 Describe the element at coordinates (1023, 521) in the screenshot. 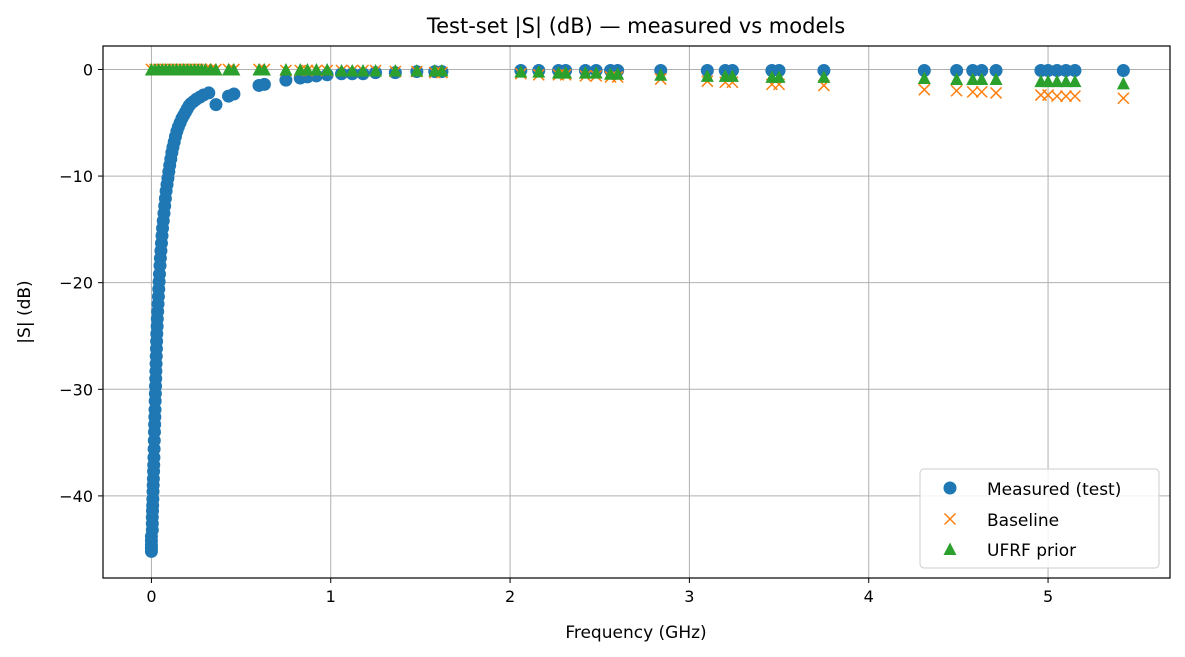

I see `legend-label-baseline: Baseline` at that location.